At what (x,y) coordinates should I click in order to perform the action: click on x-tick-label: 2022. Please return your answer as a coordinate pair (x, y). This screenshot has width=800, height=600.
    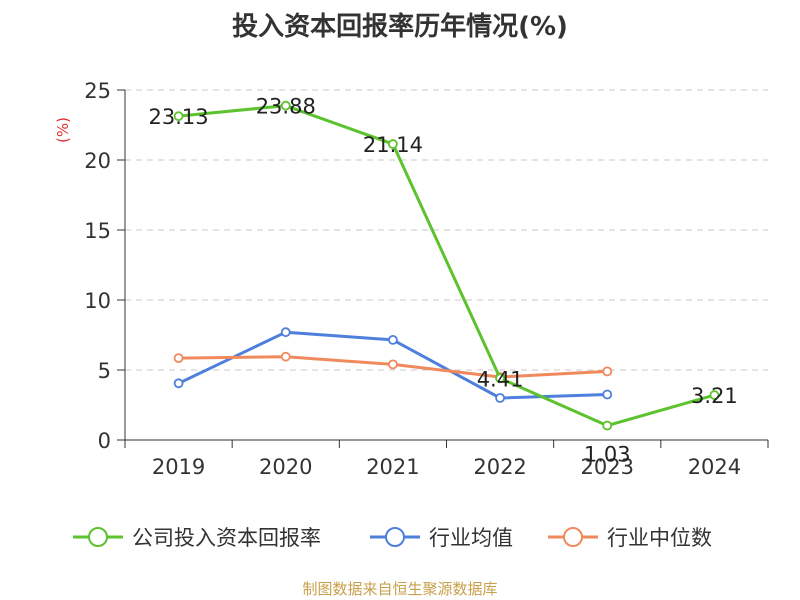
    Looking at the image, I should click on (499, 467).